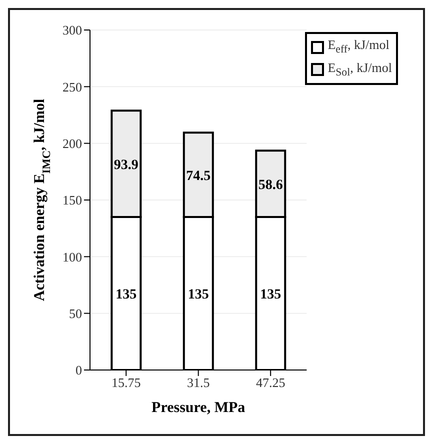 The height and width of the screenshot is (442, 431). Describe the element at coordinates (72, 256) in the screenshot. I see `y-tick-label: 100` at that location.